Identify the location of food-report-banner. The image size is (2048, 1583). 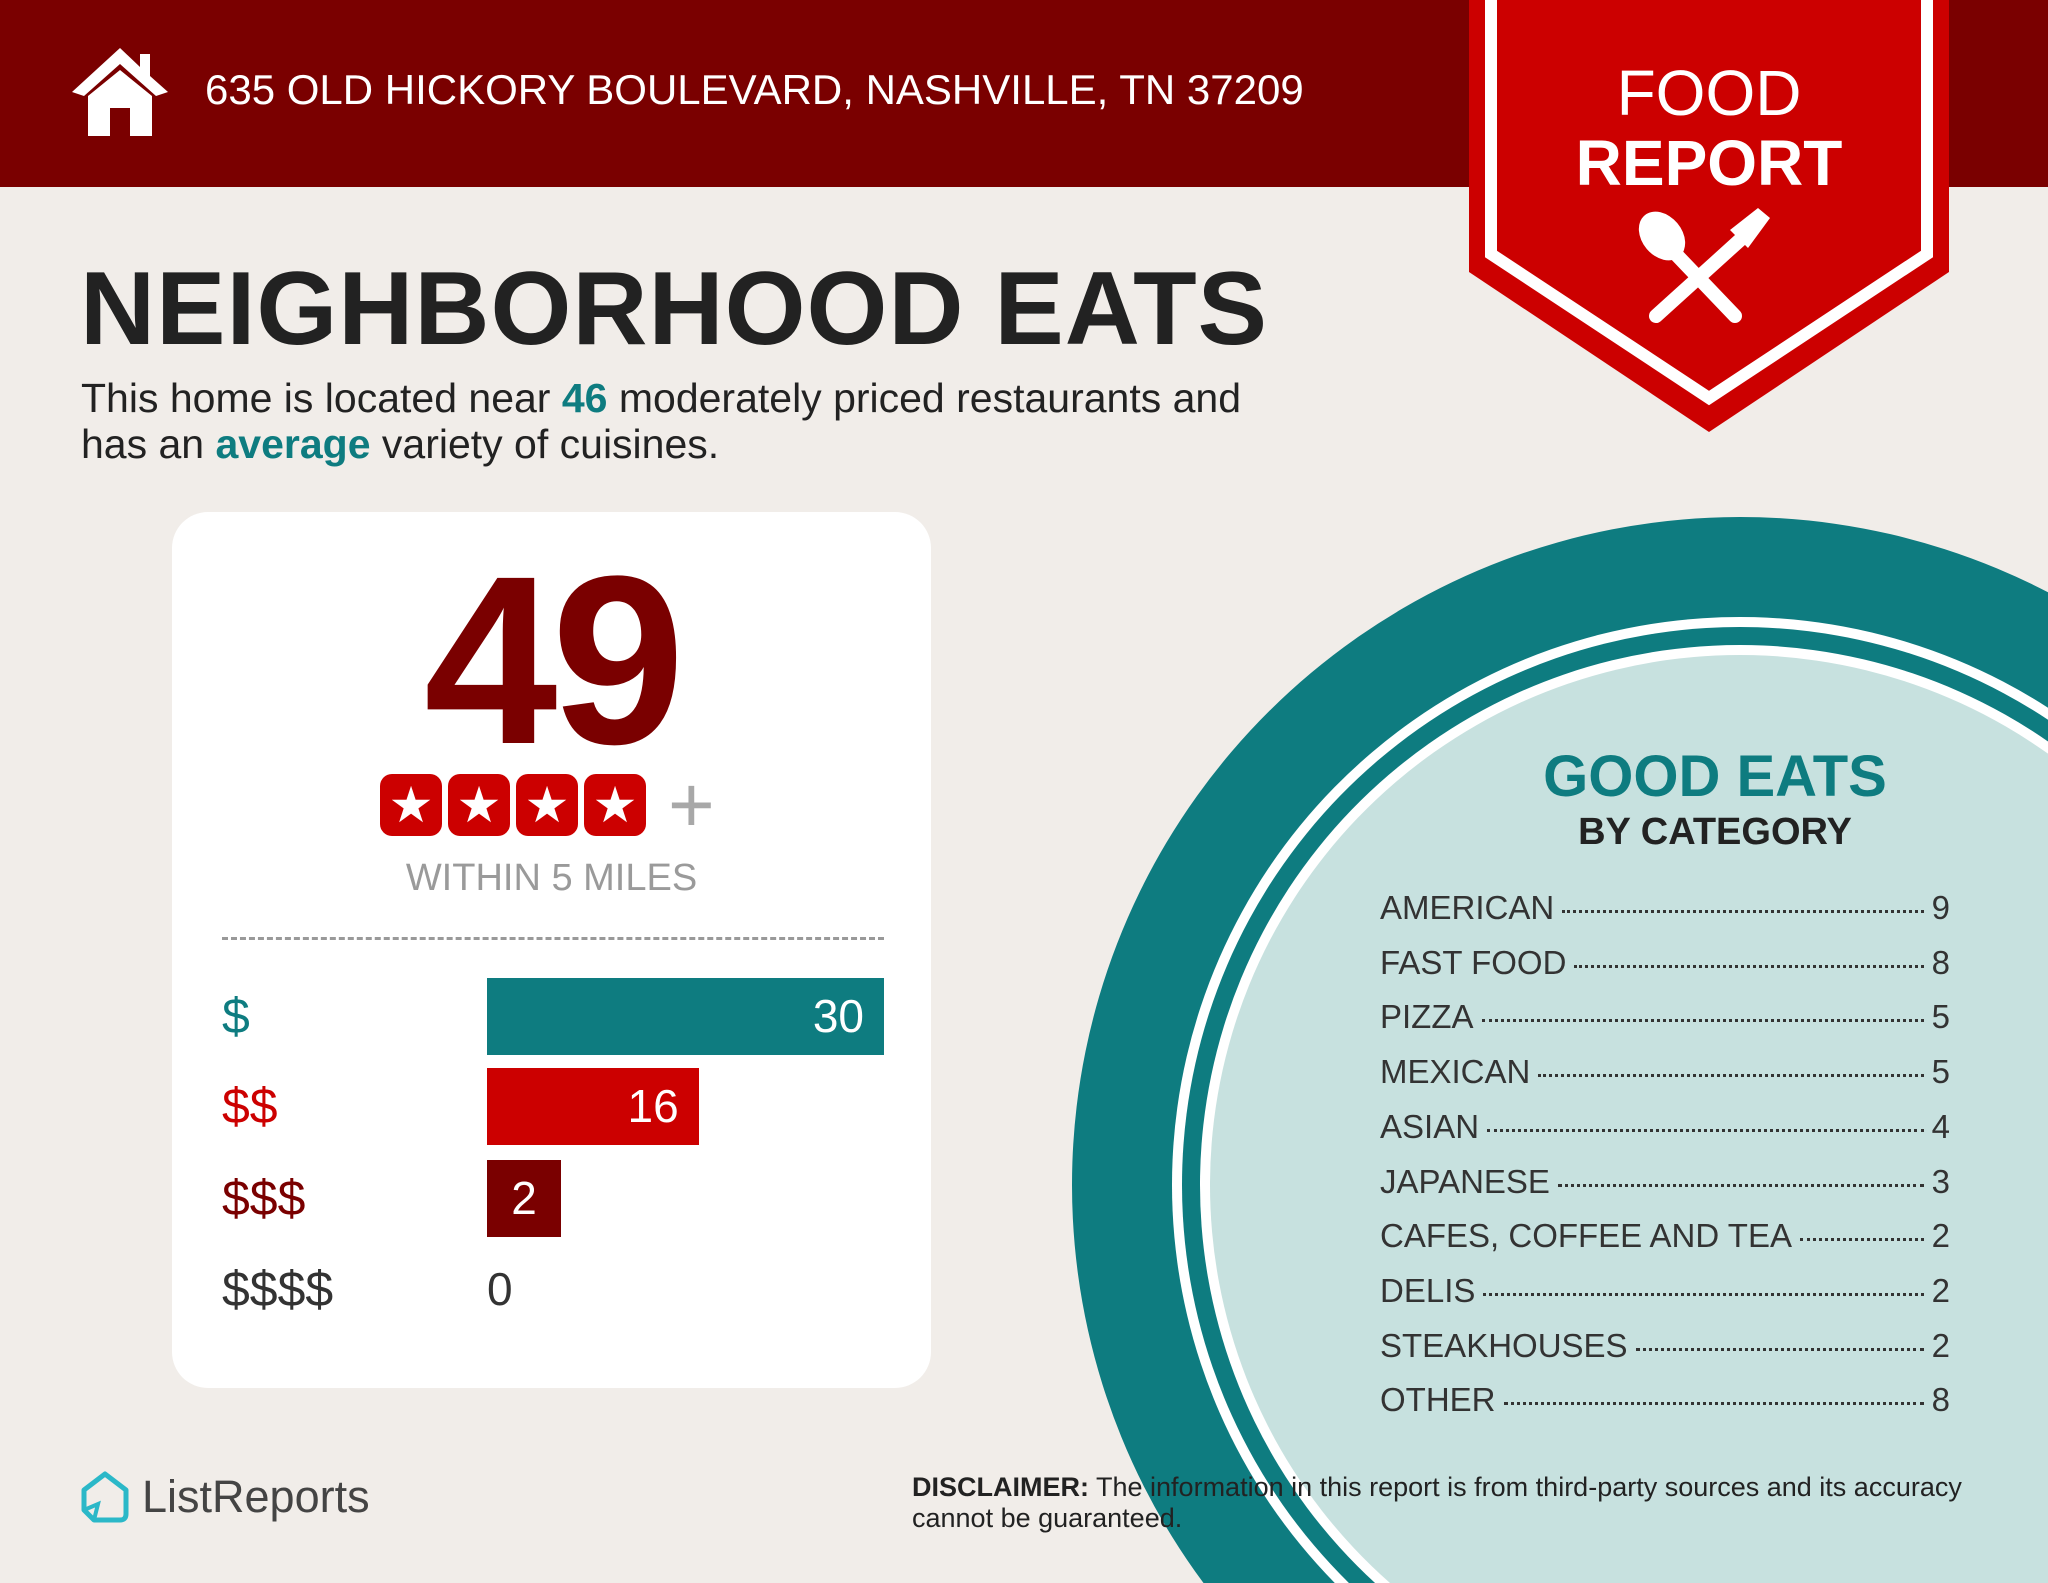
(1709, 216).